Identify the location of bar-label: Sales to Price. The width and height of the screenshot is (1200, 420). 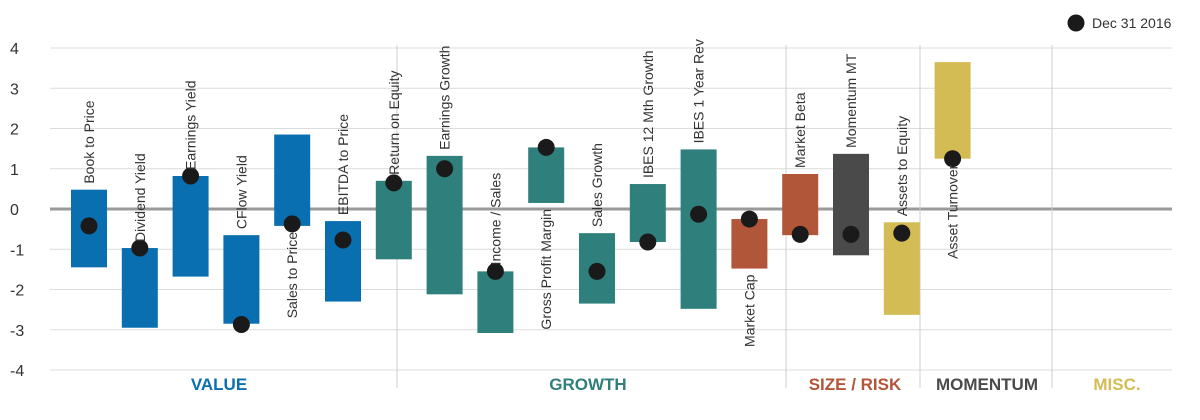
(292, 275).